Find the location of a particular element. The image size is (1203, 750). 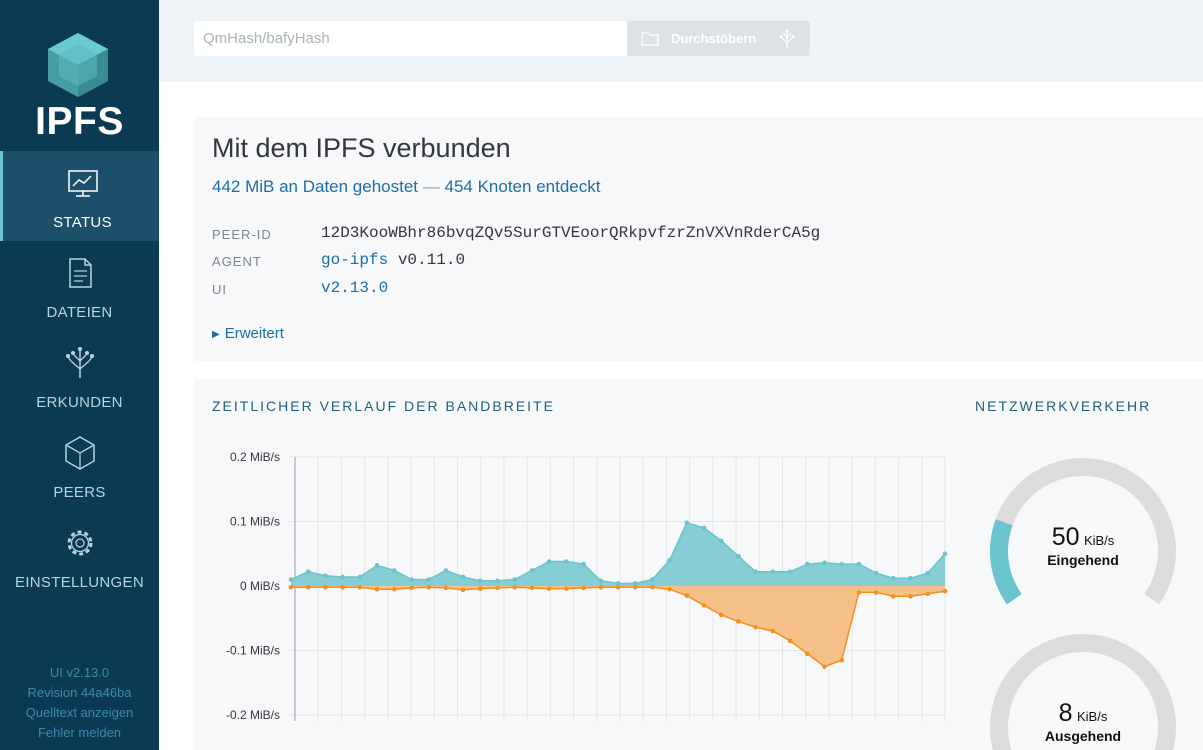

sidebar-item-label: ERKUNDEN is located at coordinates (79, 402).